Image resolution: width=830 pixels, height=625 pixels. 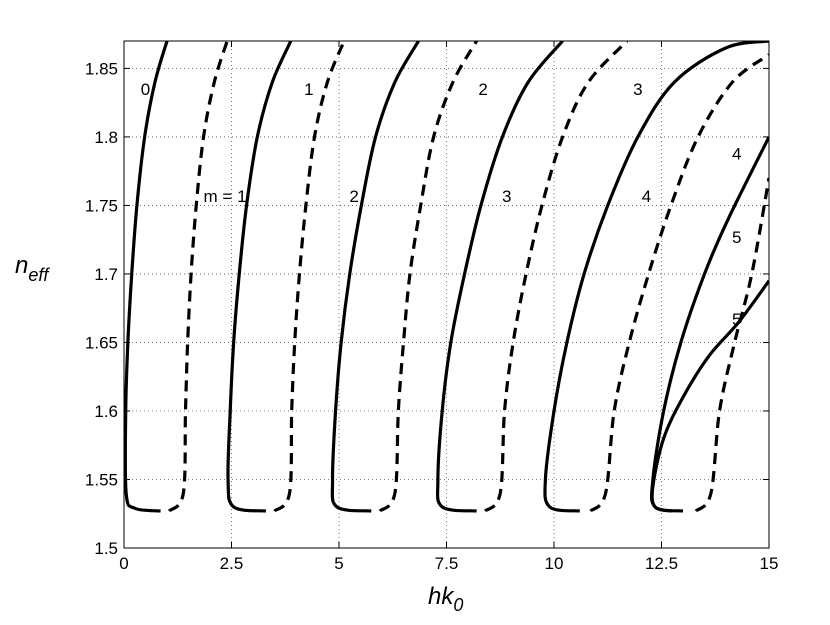 I want to click on y-tick-label: 1.7, so click(x=106, y=274).